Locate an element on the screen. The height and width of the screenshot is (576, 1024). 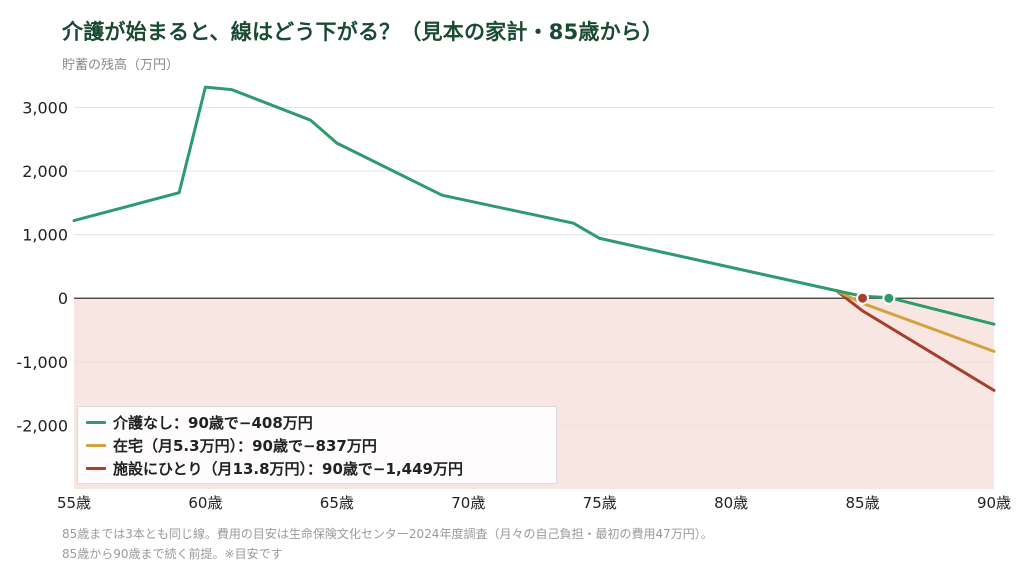
x-tick-label: 85歳 is located at coordinates (863, 503).